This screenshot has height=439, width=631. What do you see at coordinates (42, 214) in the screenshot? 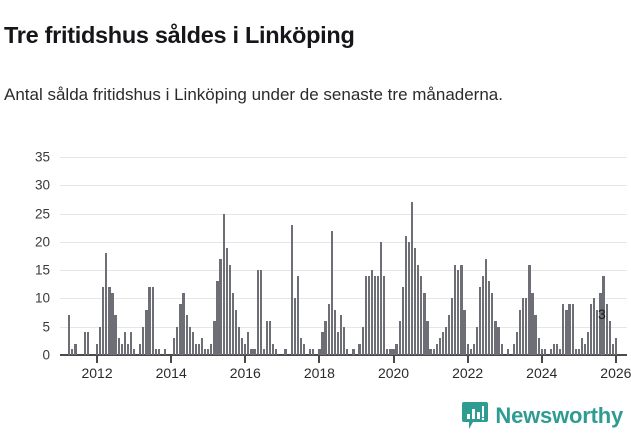
I see `y-axis-tick-label: 25` at bounding box center [42, 214].